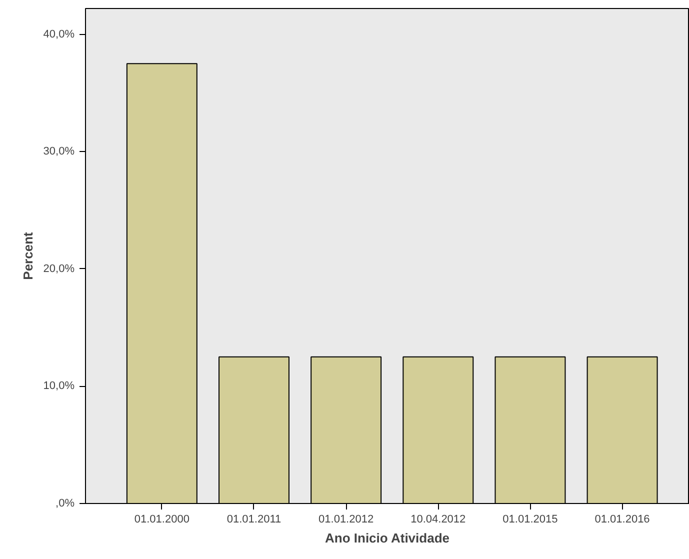 Image resolution: width=689 pixels, height=559 pixels. Describe the element at coordinates (438, 520) in the screenshot. I see `x-tick-label: 10.04.2012` at that location.